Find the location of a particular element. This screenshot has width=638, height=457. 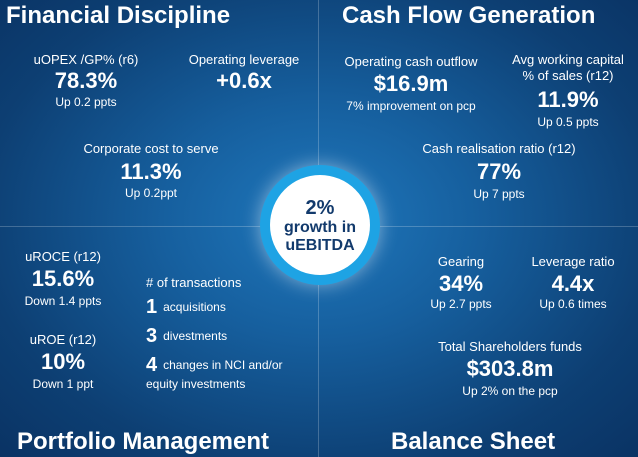

transaction-divestments: 3 divestments is located at coordinates (186, 336).